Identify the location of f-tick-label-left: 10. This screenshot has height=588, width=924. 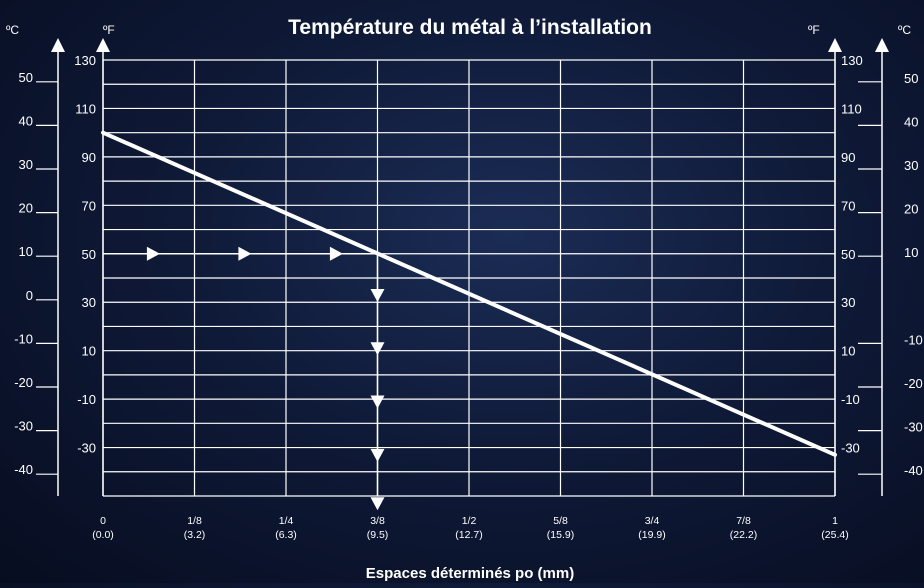
(89, 351).